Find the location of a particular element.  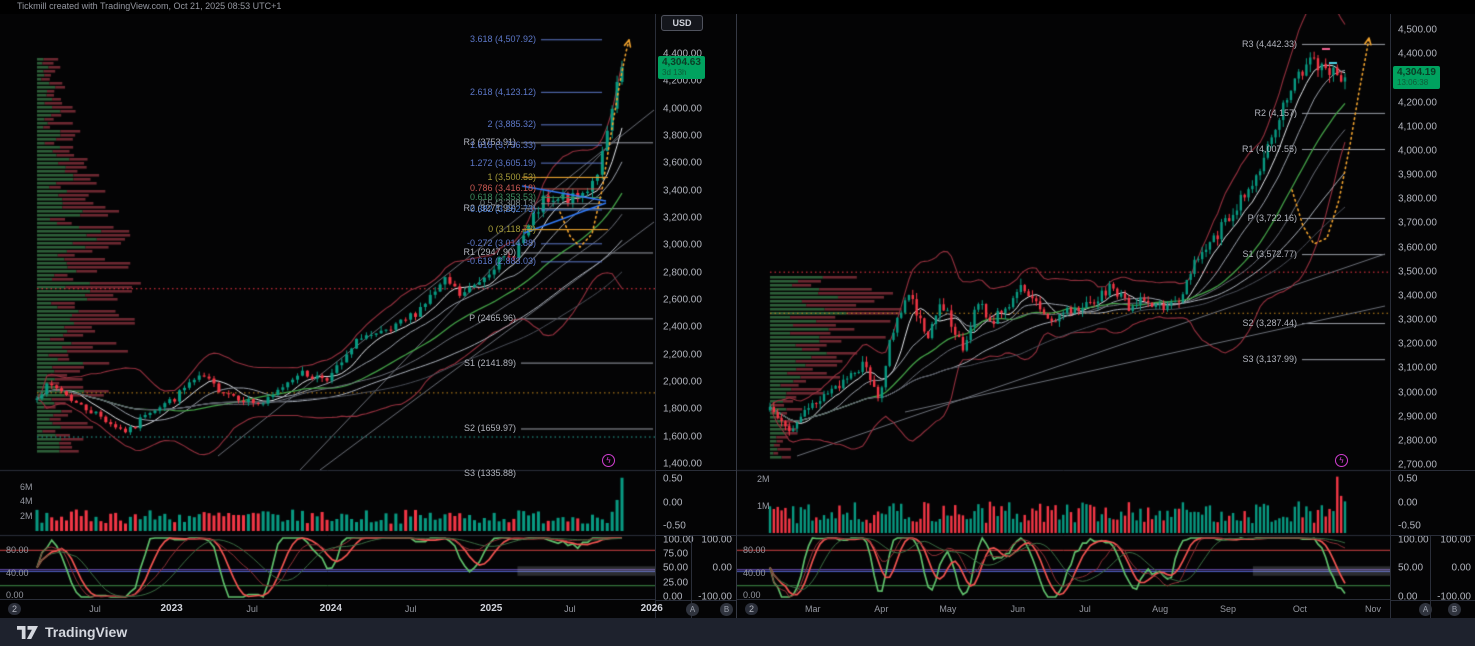

time-label: 2026 is located at coordinates (651, 608).